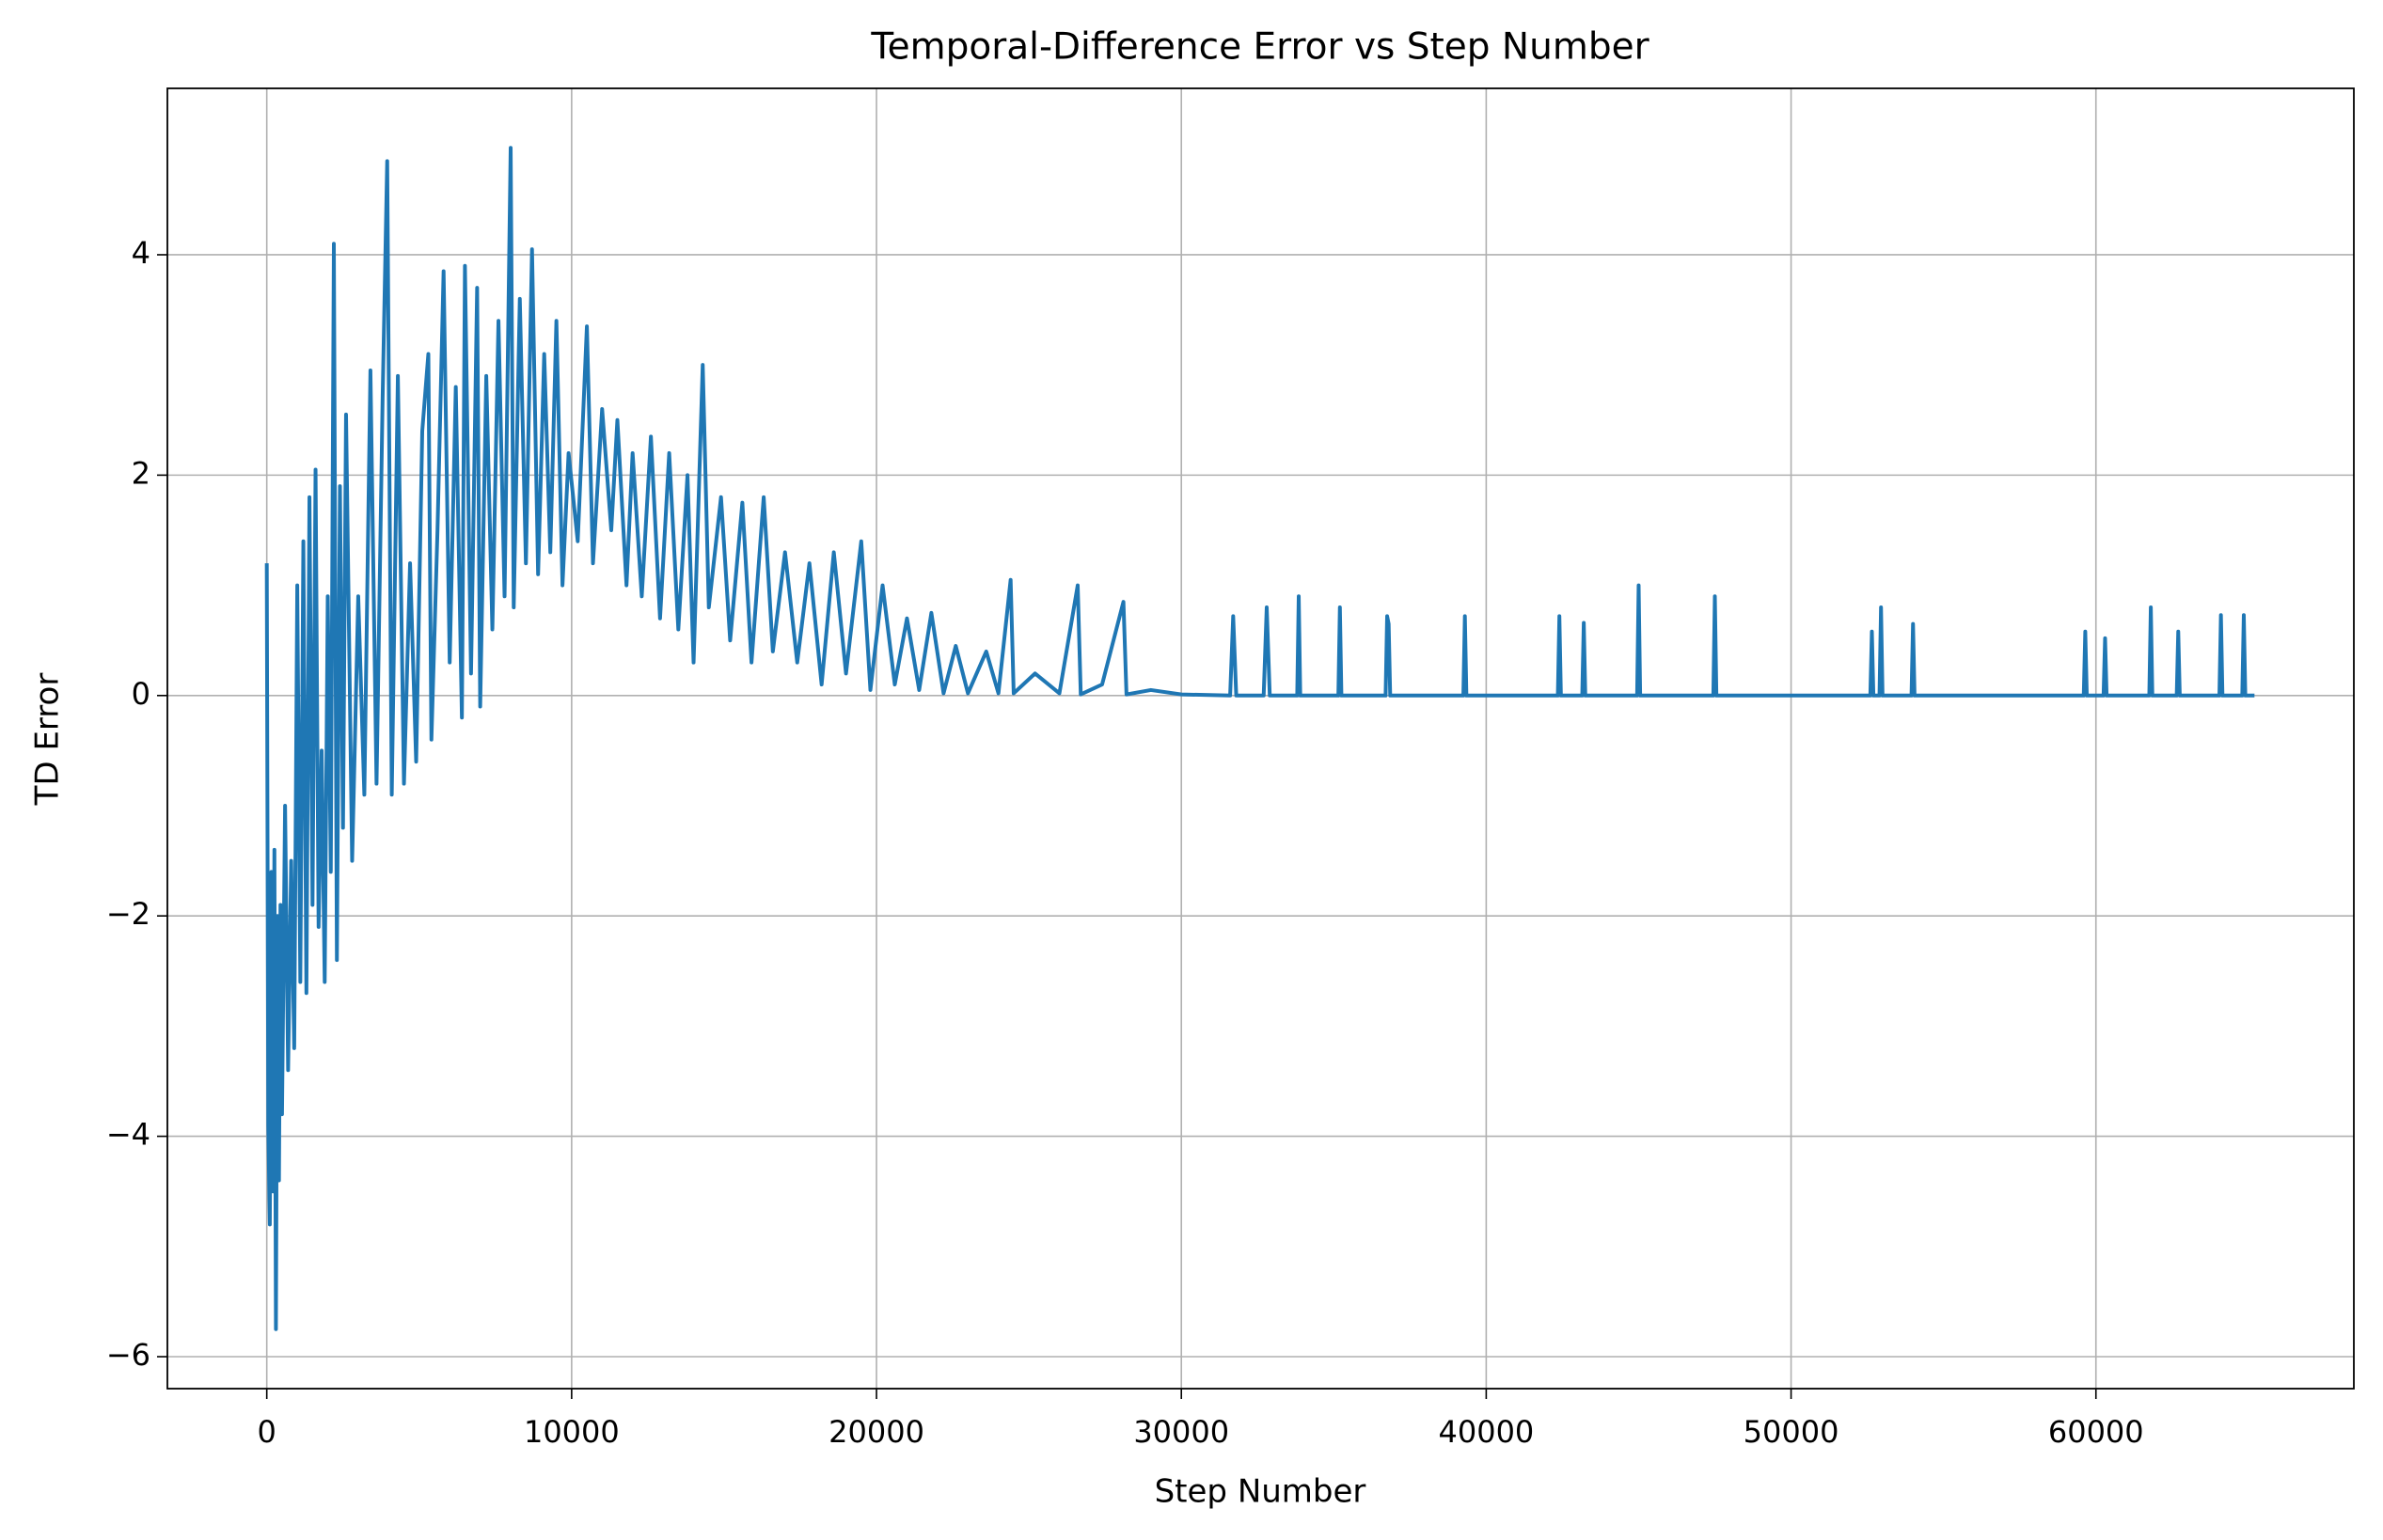 Image resolution: width=2383 pixels, height=1540 pixels. What do you see at coordinates (1791, 1432) in the screenshot?
I see `x-tick-label: 50000` at bounding box center [1791, 1432].